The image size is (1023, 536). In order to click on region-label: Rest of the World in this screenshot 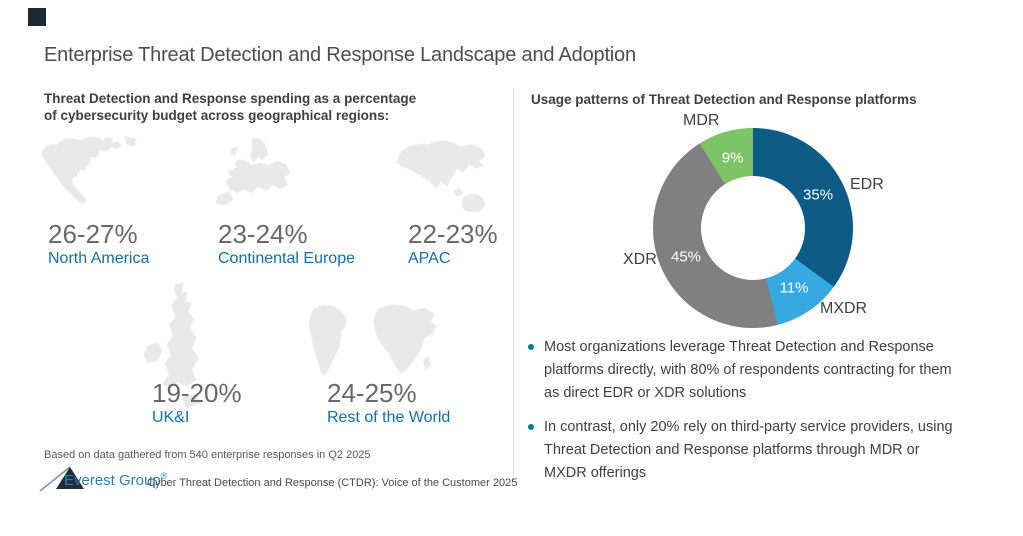, I will do `click(389, 417)`.